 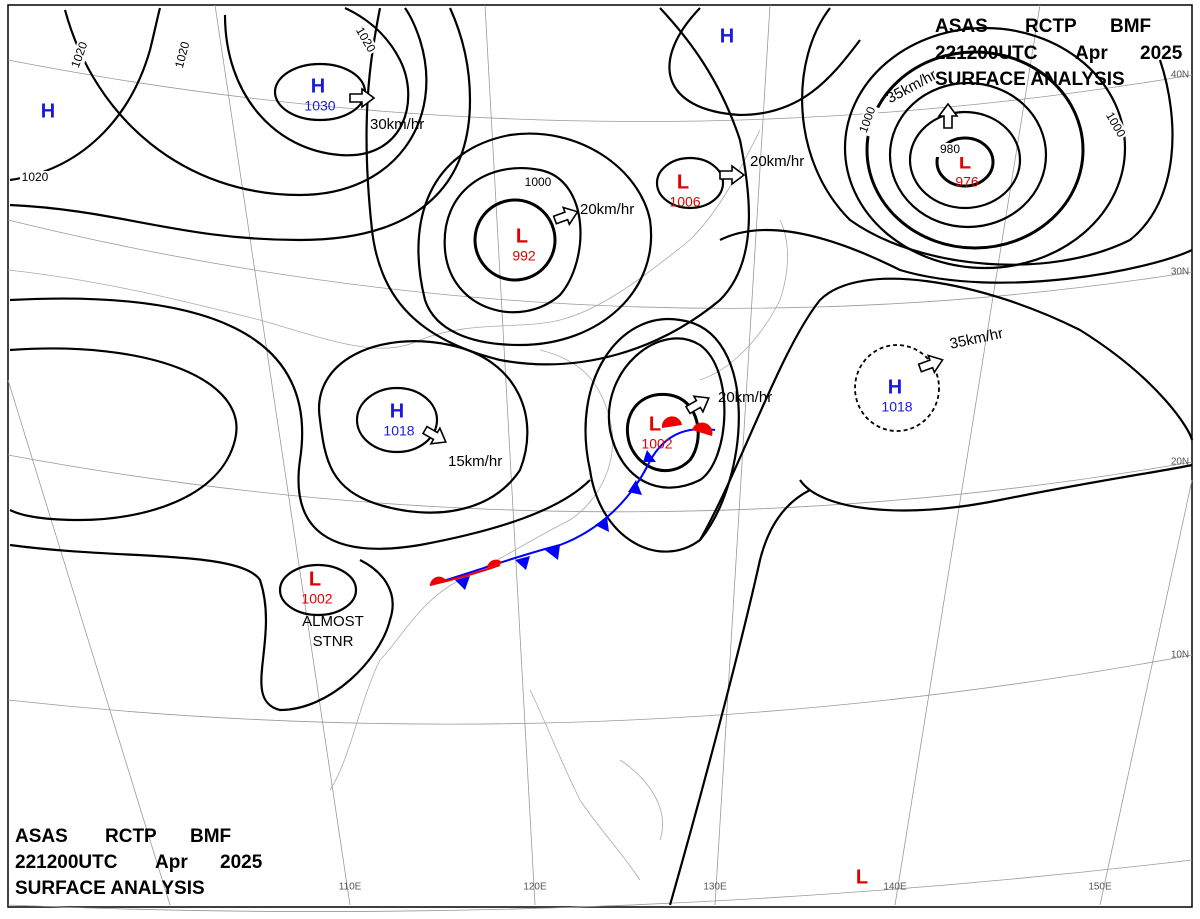 What do you see at coordinates (524, 256) in the screenshot?
I see `center-pressure: 992` at bounding box center [524, 256].